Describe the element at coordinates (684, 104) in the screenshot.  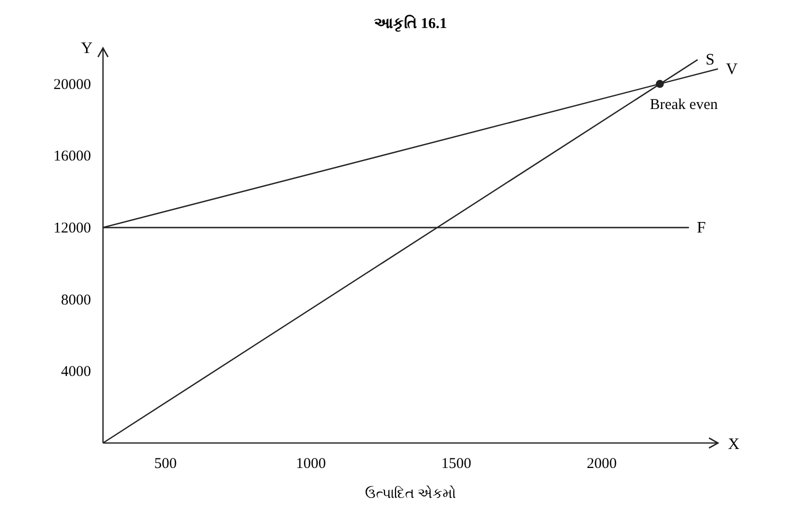
I see `annotation: Break even` at that location.